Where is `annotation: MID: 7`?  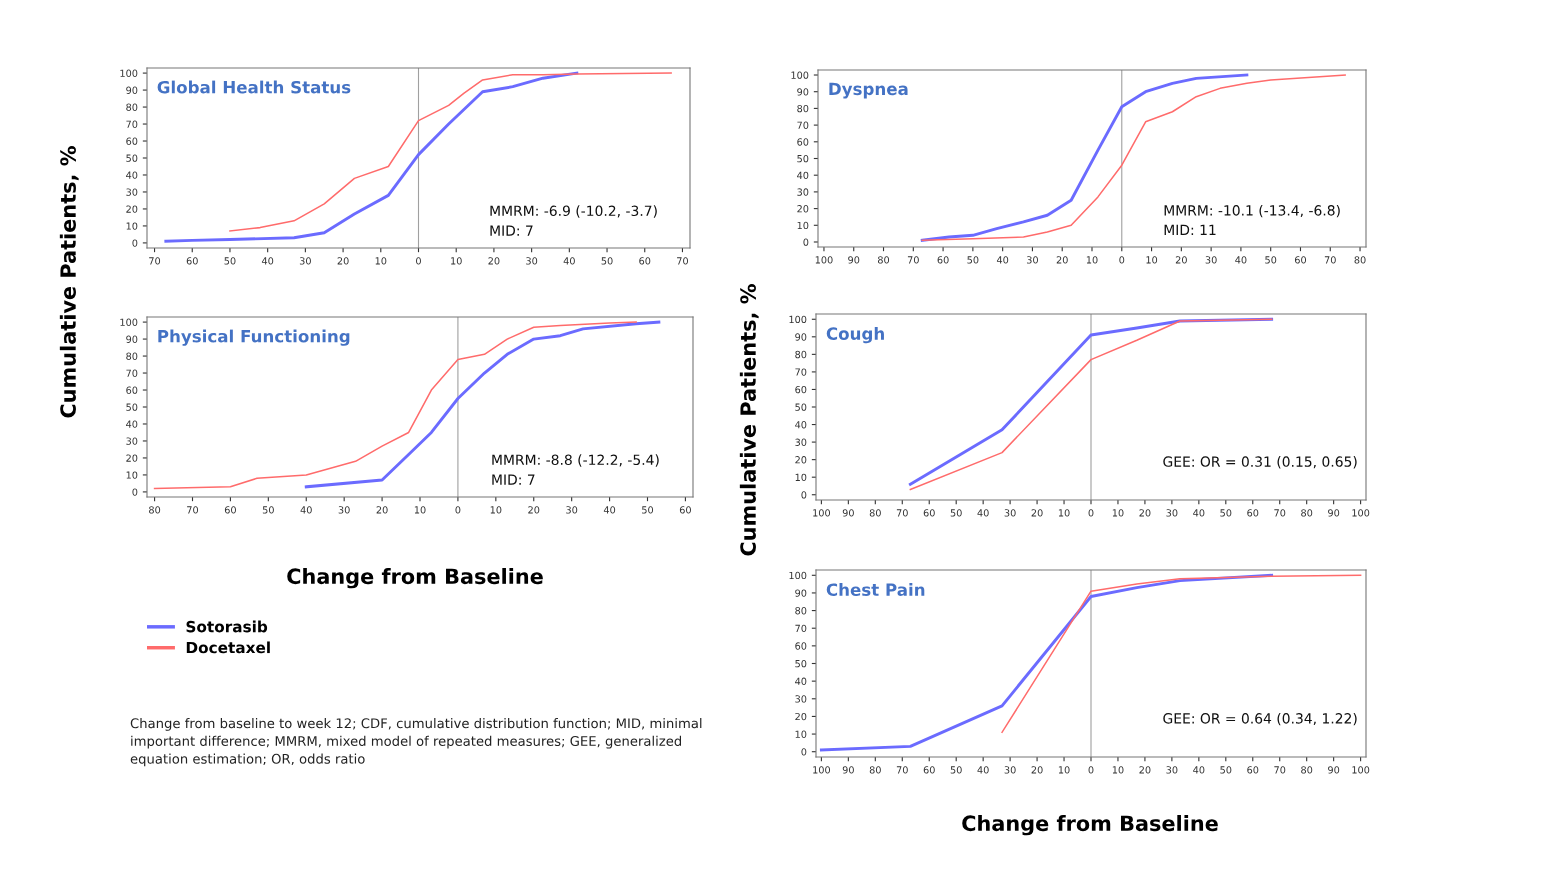
annotation: MID: 7 is located at coordinates (511, 230).